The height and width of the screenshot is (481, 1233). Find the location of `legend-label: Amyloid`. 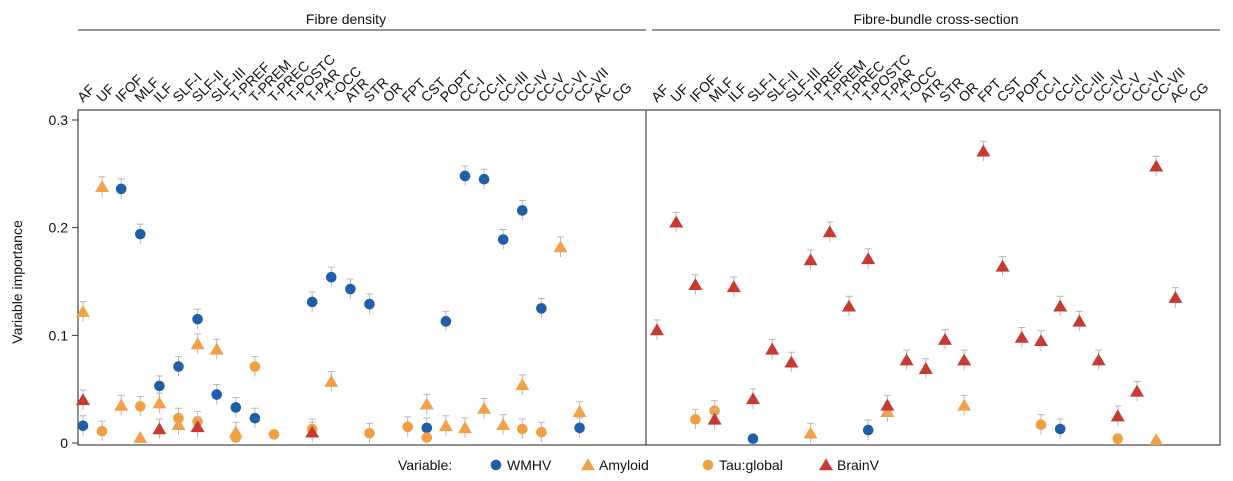

legend-label: Amyloid is located at coordinates (624, 465).